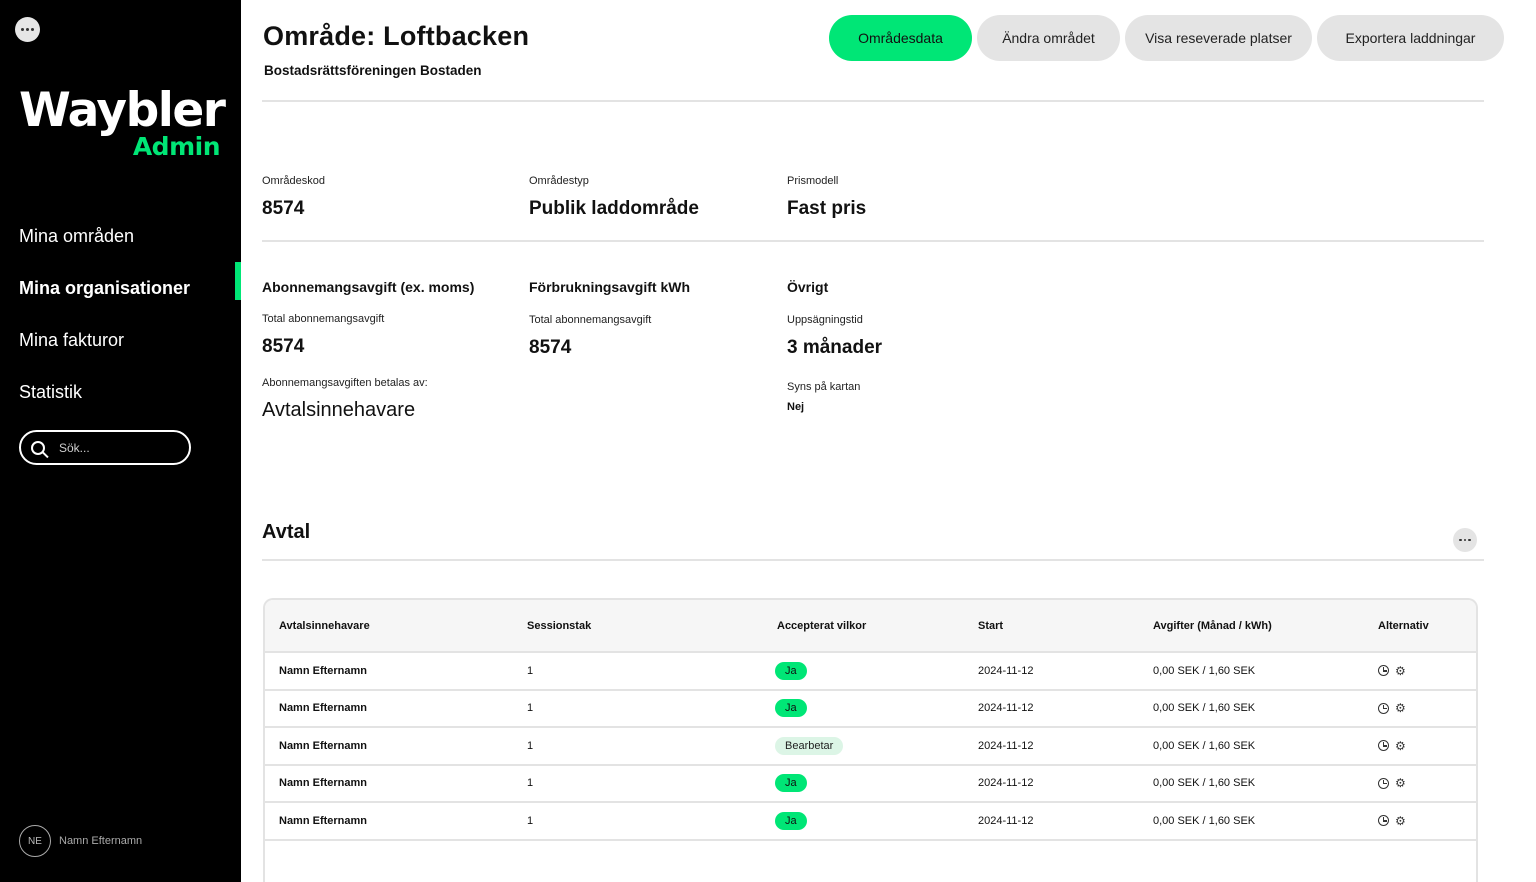 Image resolution: width=1536 pixels, height=882 pixels. Describe the element at coordinates (824, 387) in the screenshot. I see `visible-on-map-label: Syns på kartan` at that location.